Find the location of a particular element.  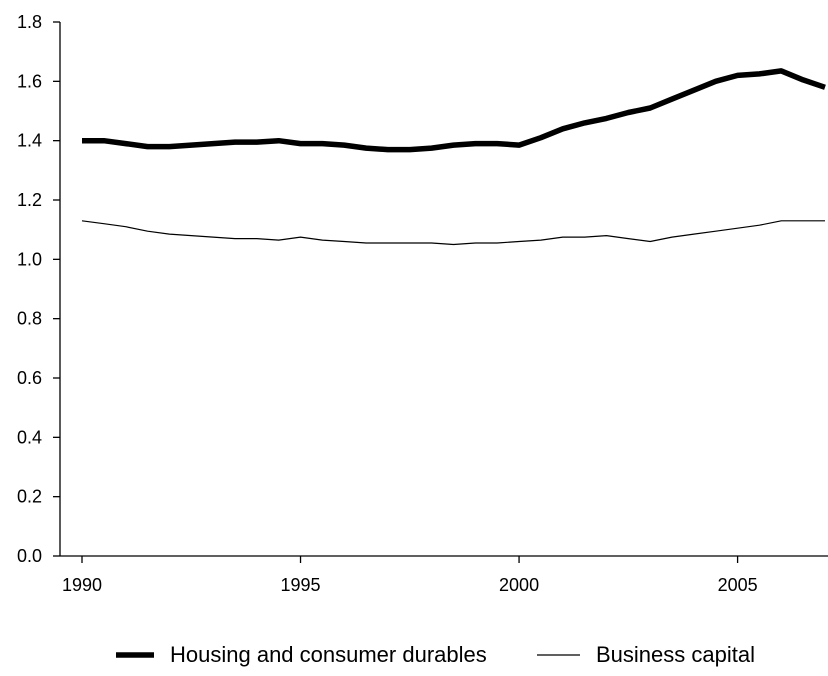

y-tick-label: 1.2 is located at coordinates (29, 200).